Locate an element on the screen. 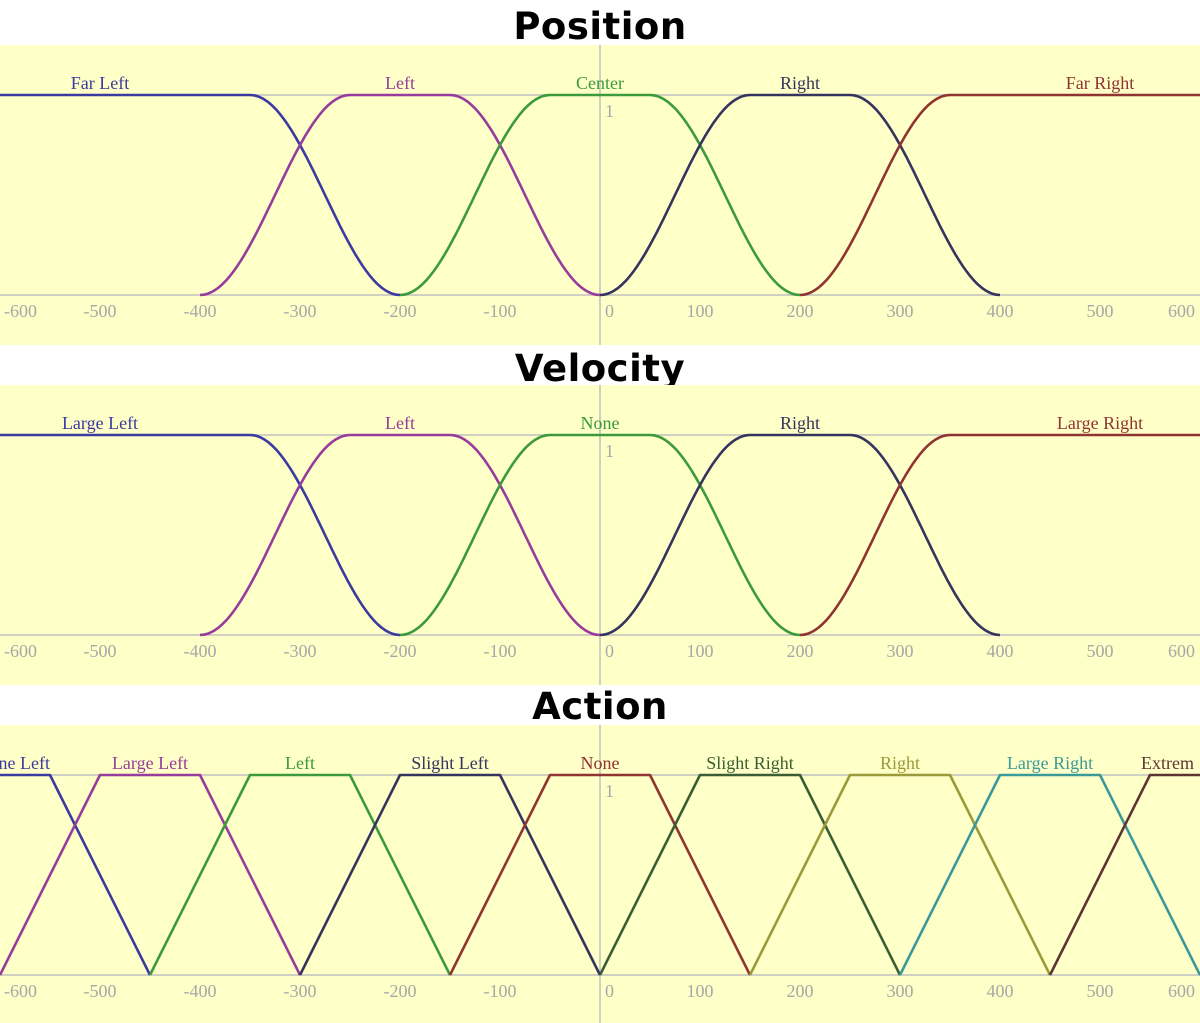 The width and height of the screenshot is (1200, 1023). set-label-slight-right: Slight Right is located at coordinates (750, 763).